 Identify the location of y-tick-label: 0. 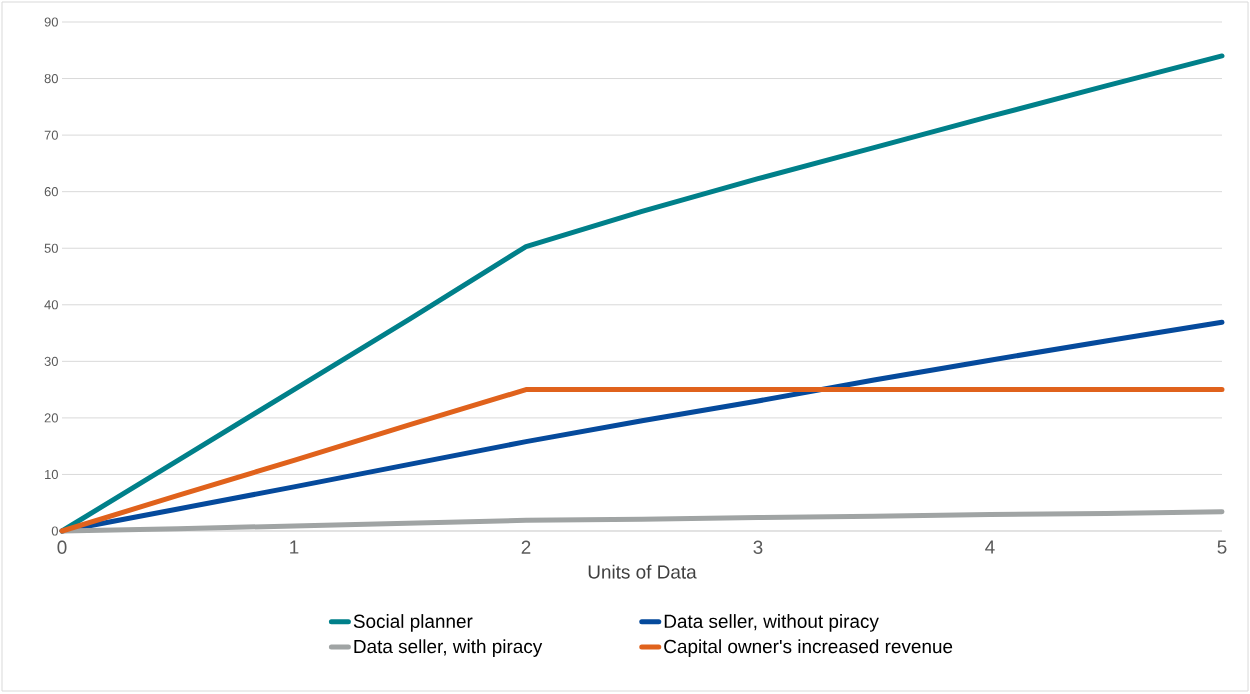
(54, 531).